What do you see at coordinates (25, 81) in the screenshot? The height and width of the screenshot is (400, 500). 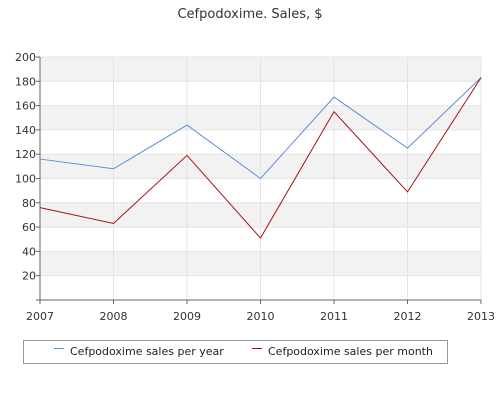 I see `y-tick-label: 180` at bounding box center [25, 81].